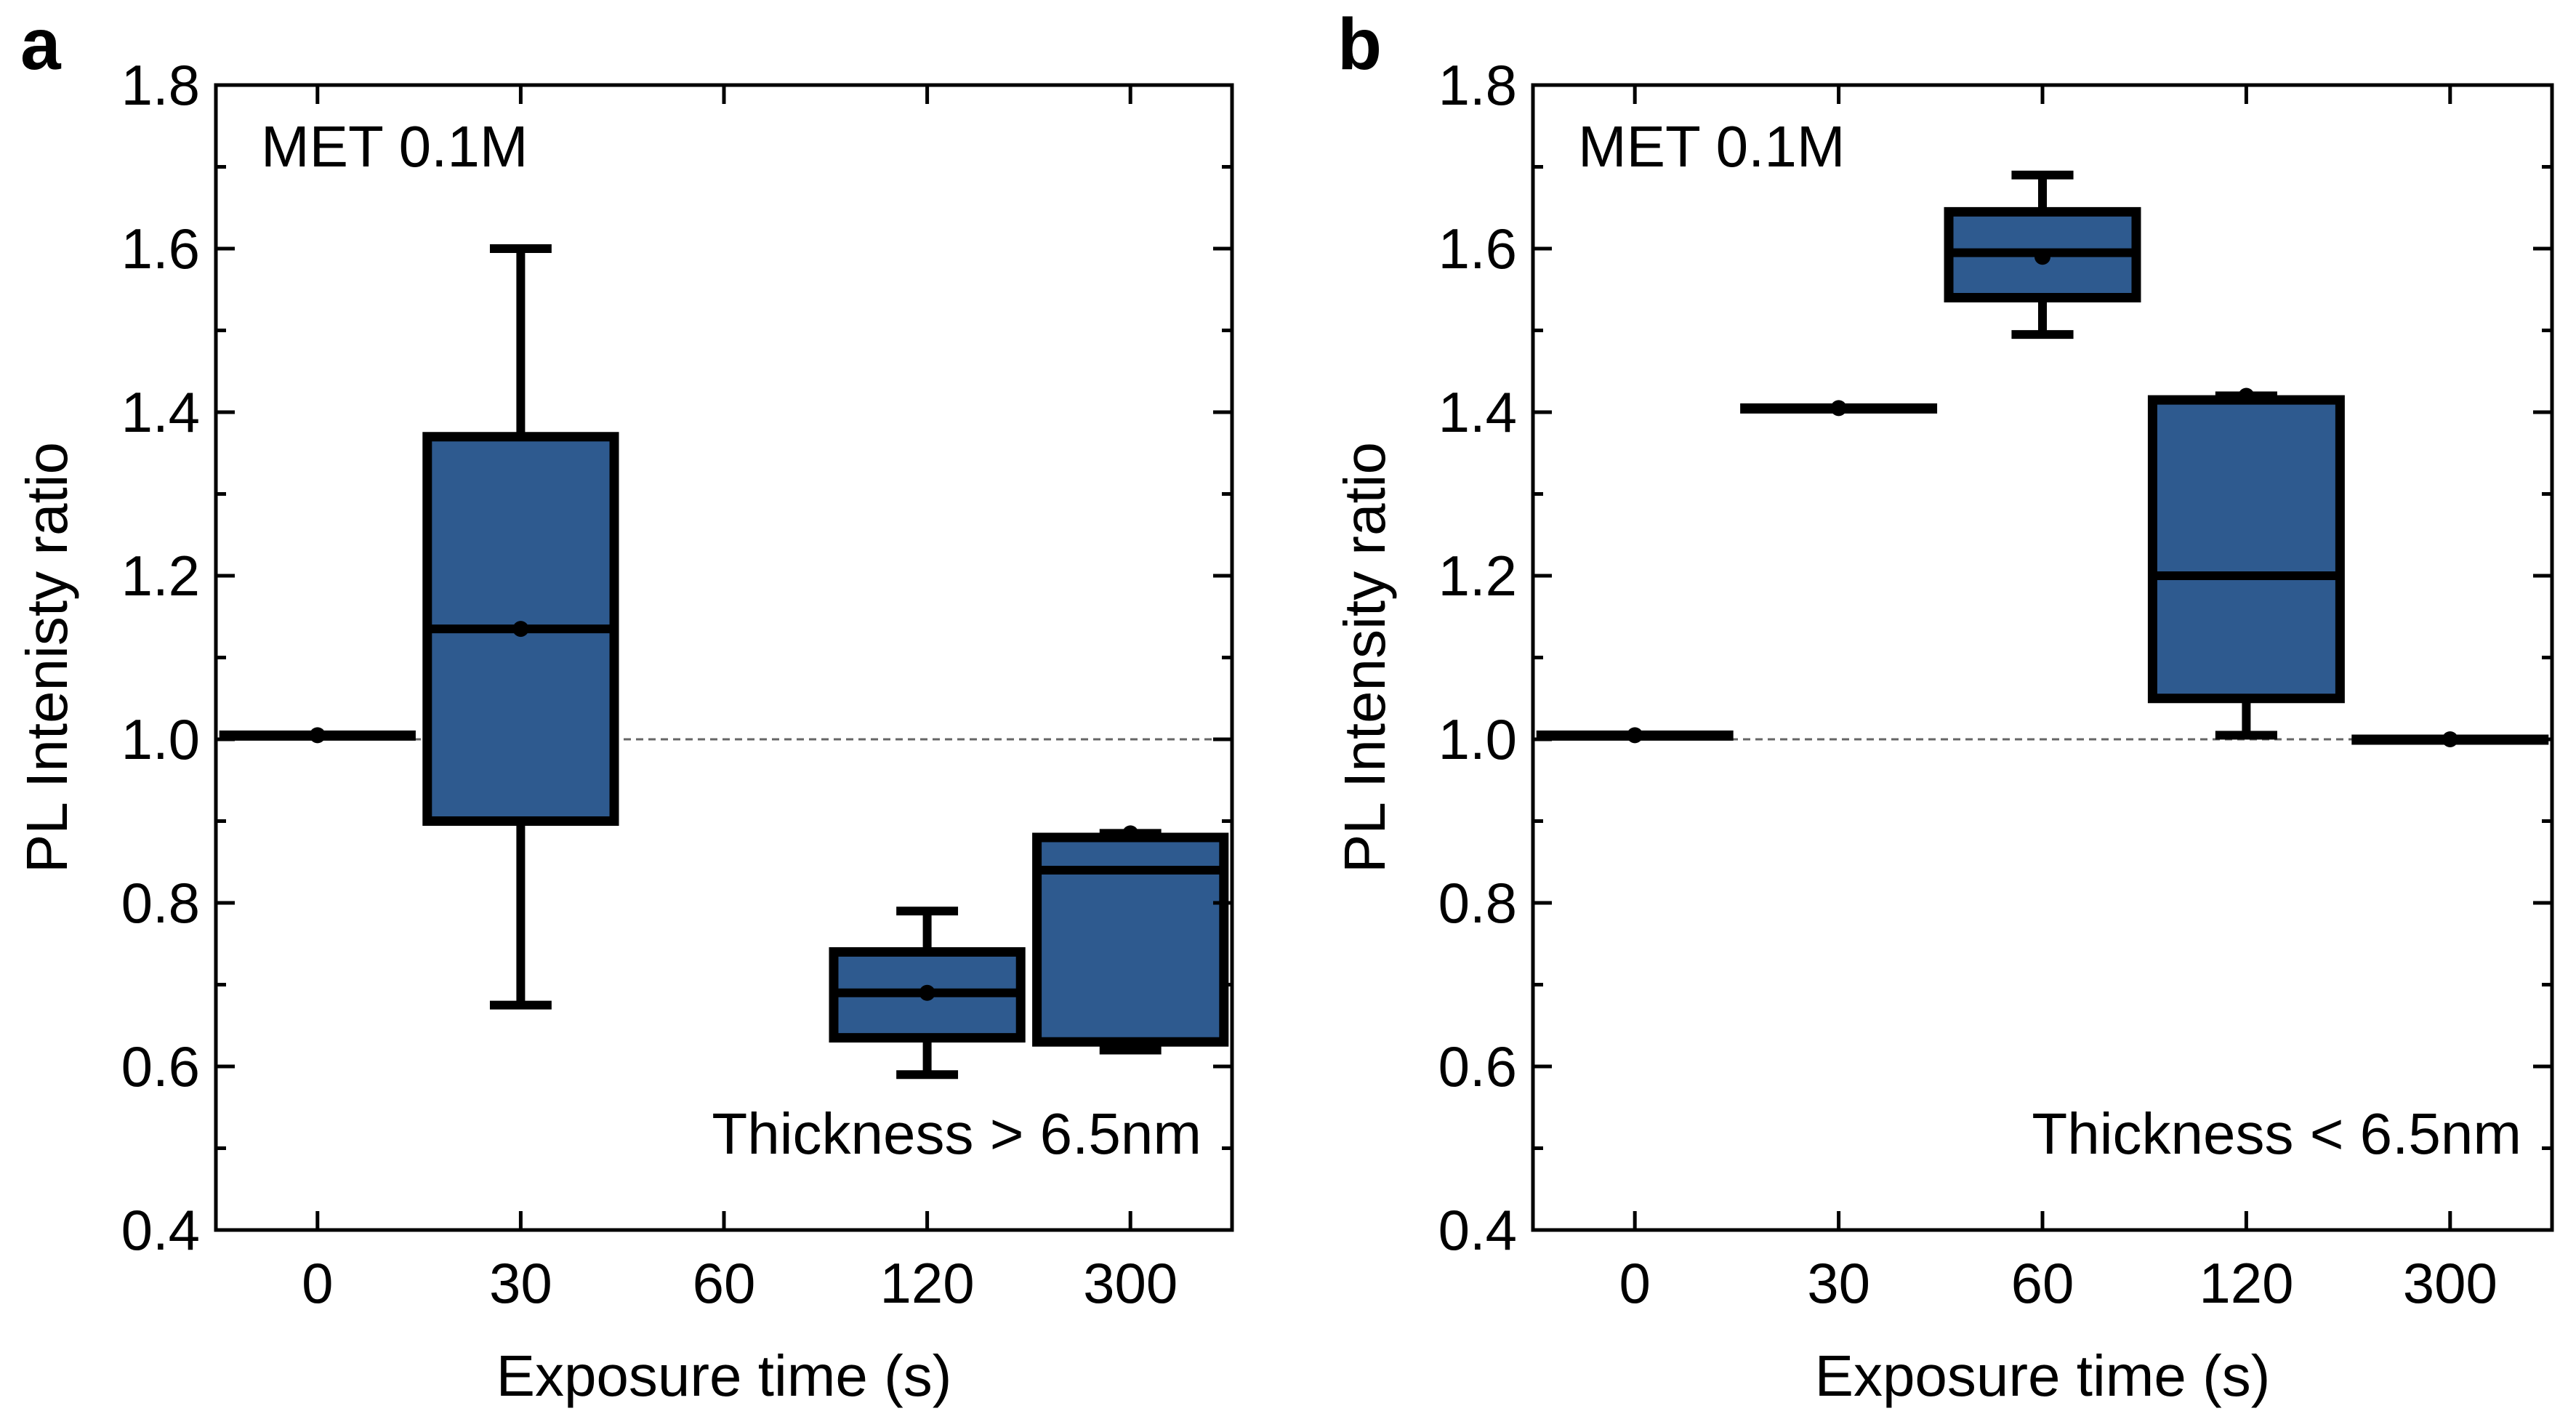 The height and width of the screenshot is (1427, 2576). I want to click on ytick-label-a-1: 0.6, so click(160, 1066).